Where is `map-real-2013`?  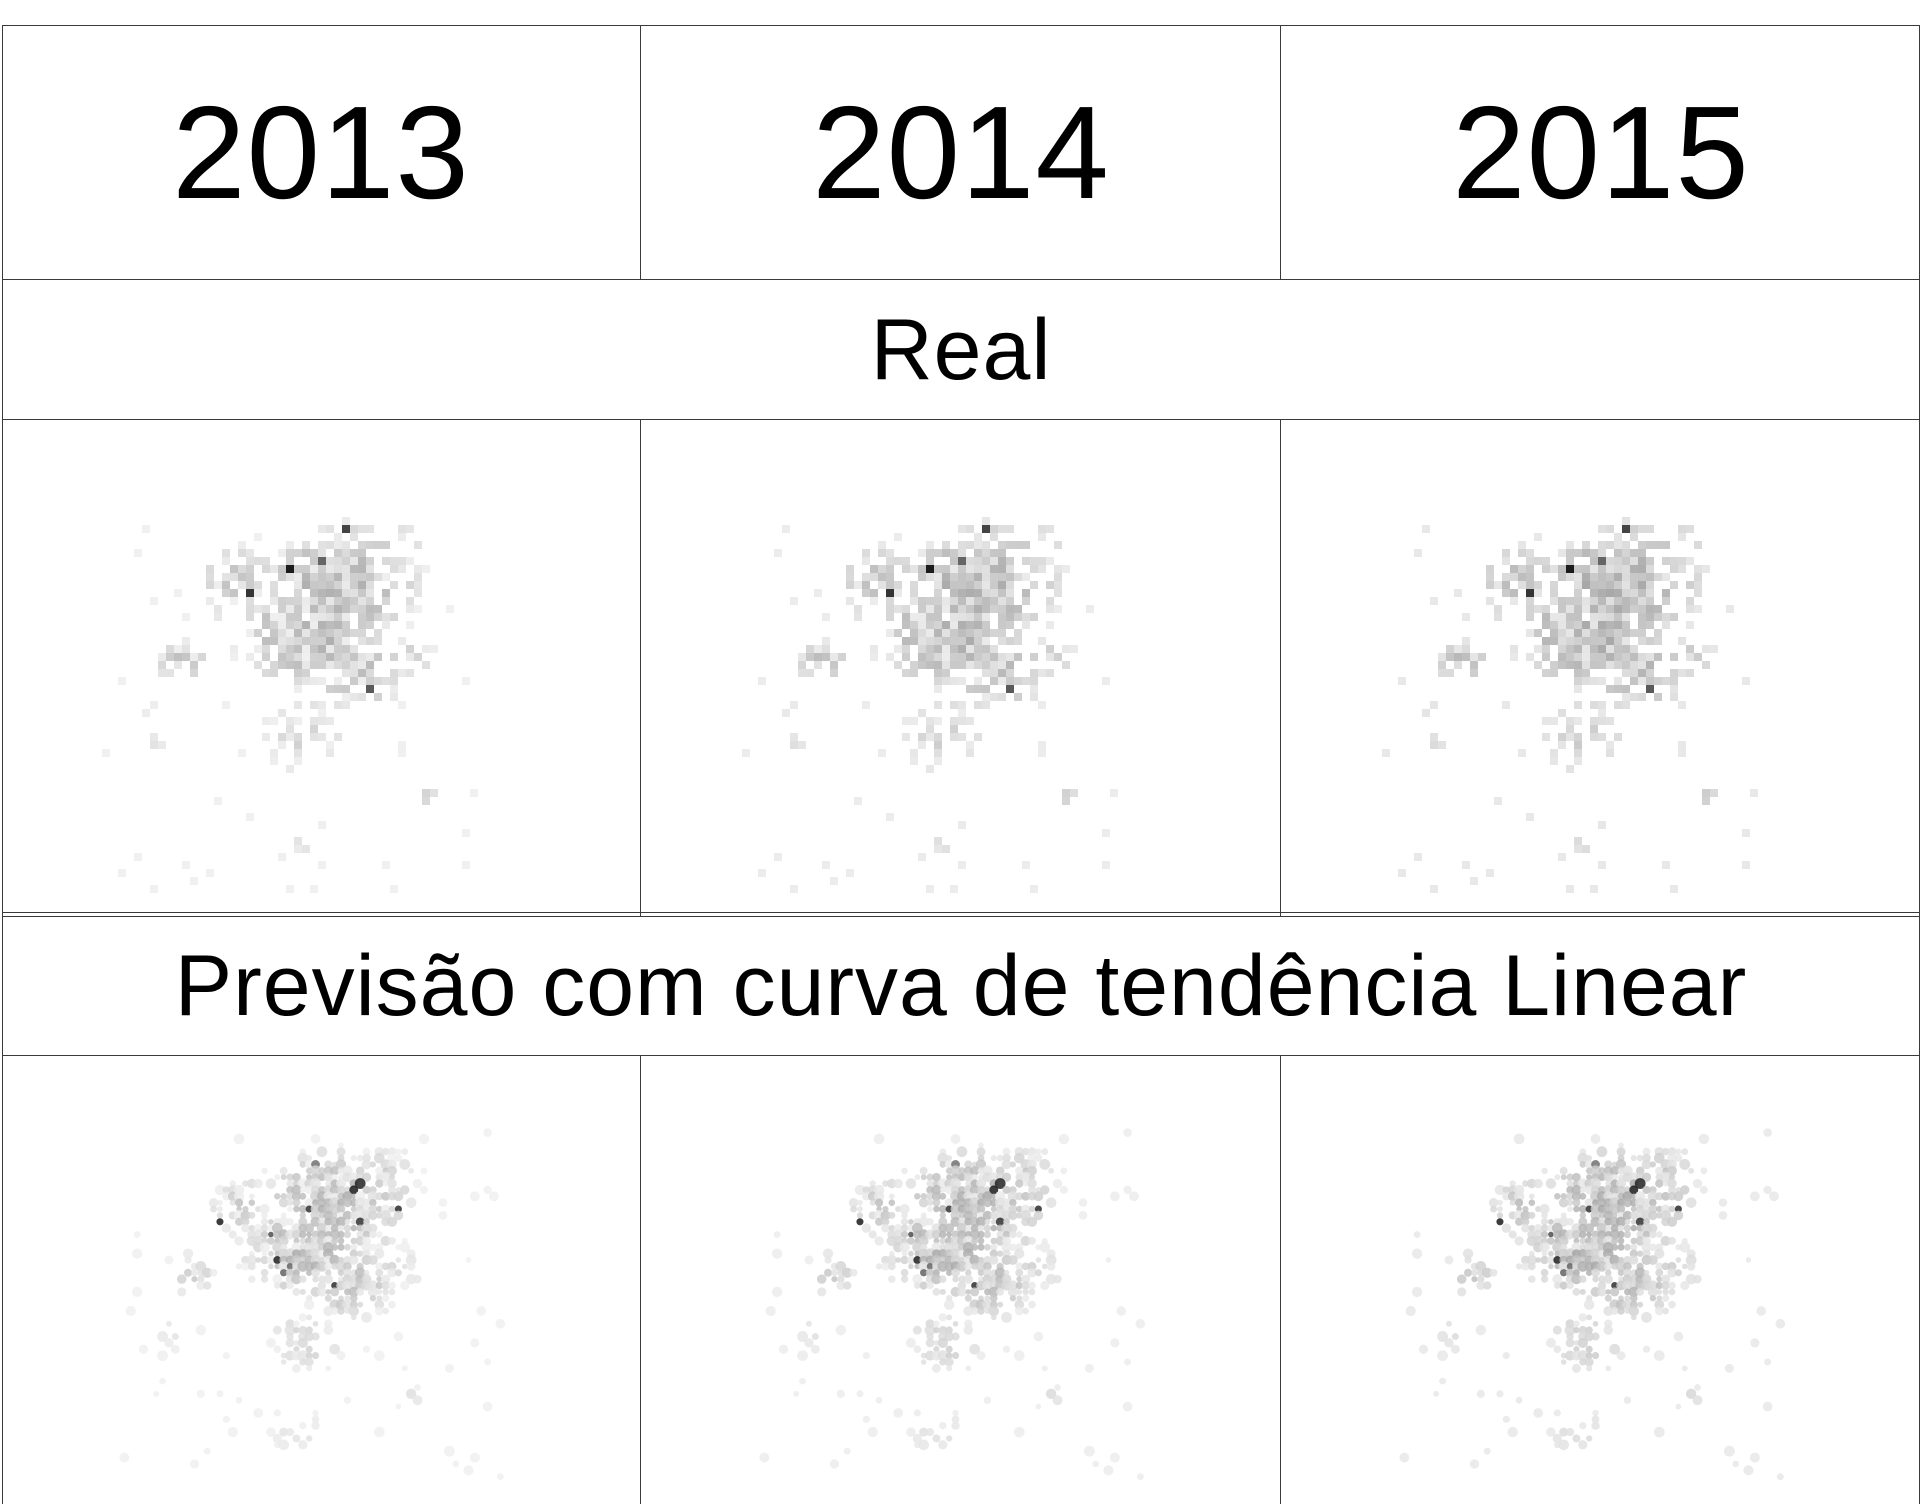
map-real-2013 is located at coordinates (321, 666).